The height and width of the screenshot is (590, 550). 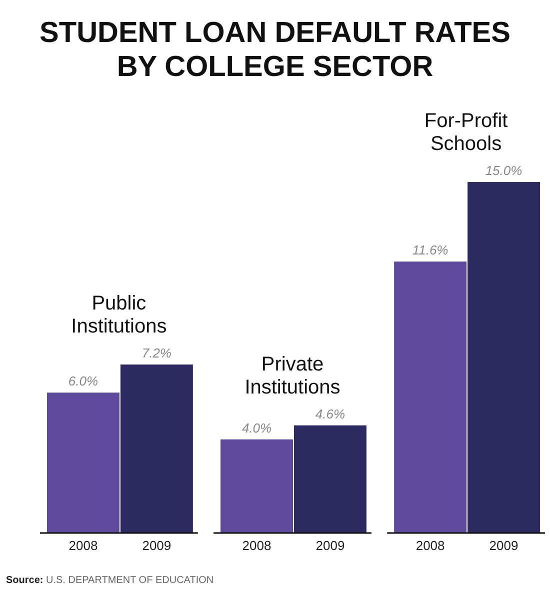 I want to click on source-note: Source: U.S. DEPARTMENT OF EDUCATION, so click(x=110, y=580).